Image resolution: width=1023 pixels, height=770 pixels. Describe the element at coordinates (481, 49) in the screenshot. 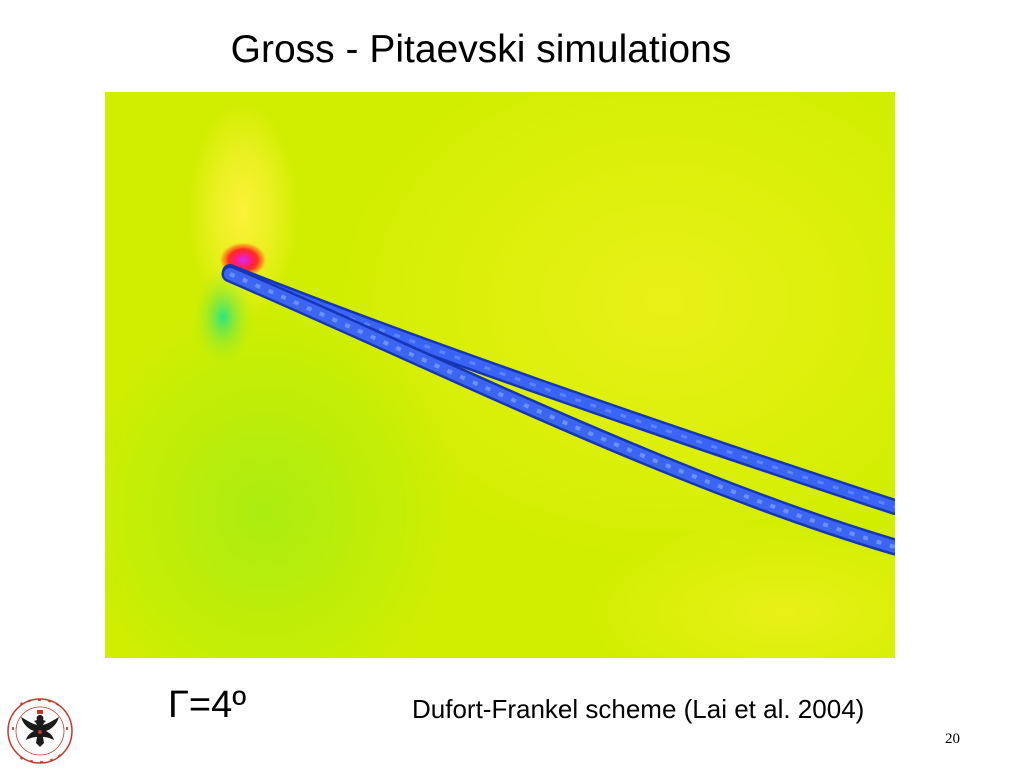

I see `slide-title: Gross - Pitaevski simulations` at that location.